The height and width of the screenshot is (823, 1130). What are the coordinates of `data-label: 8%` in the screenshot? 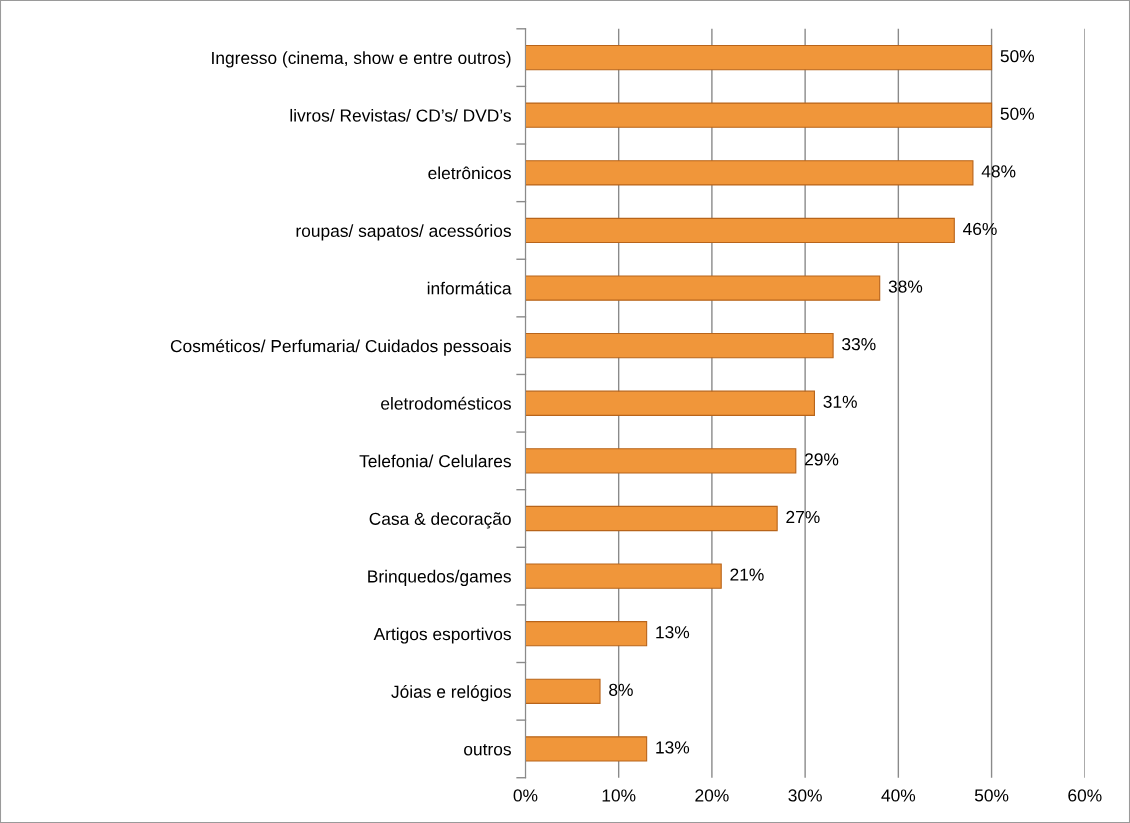 It's located at (621, 689).